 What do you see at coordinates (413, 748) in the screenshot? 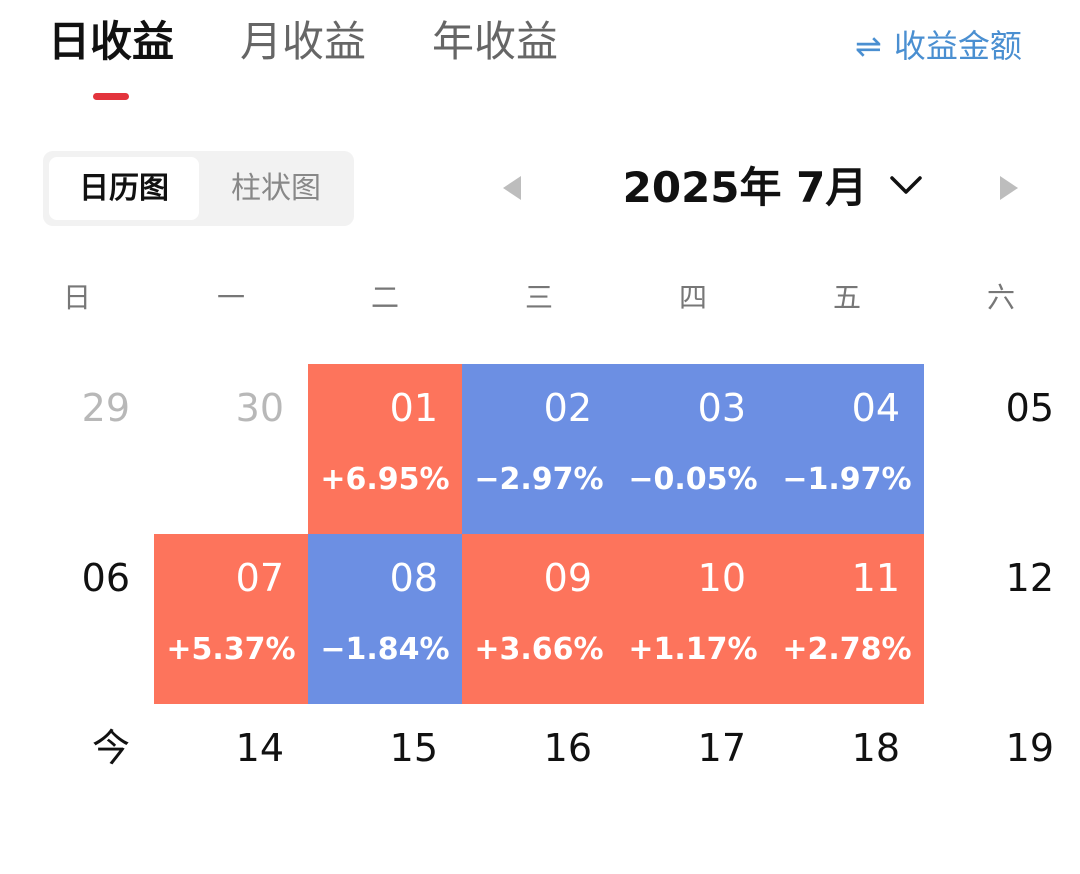
I see `day-number: 15` at bounding box center [413, 748].